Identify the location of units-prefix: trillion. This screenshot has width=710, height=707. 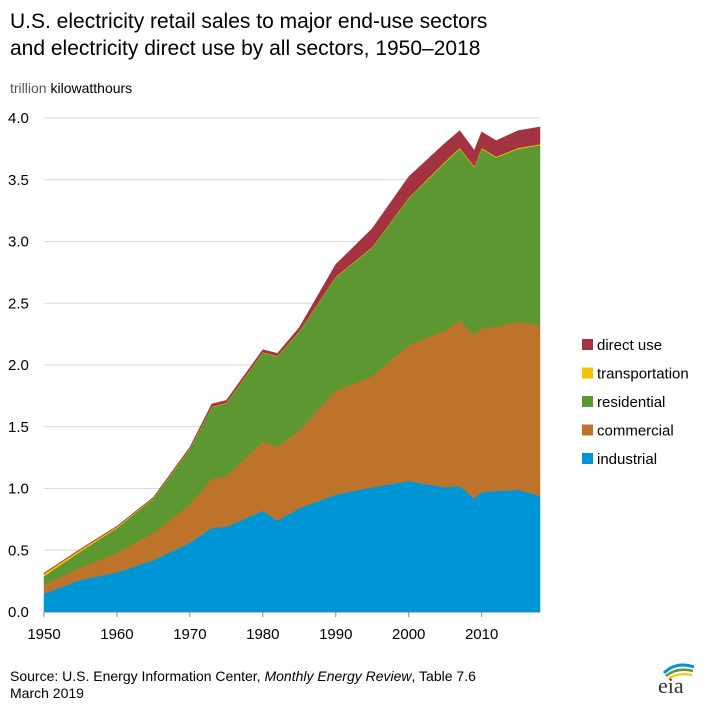
(28, 88).